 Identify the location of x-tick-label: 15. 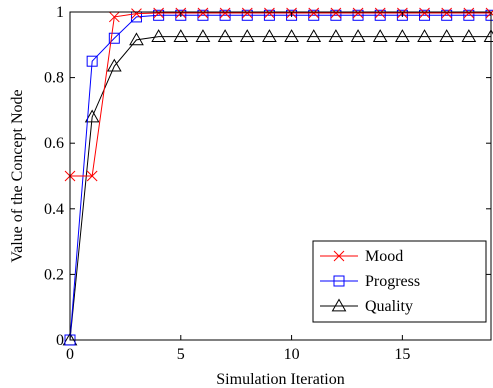
(402, 354).